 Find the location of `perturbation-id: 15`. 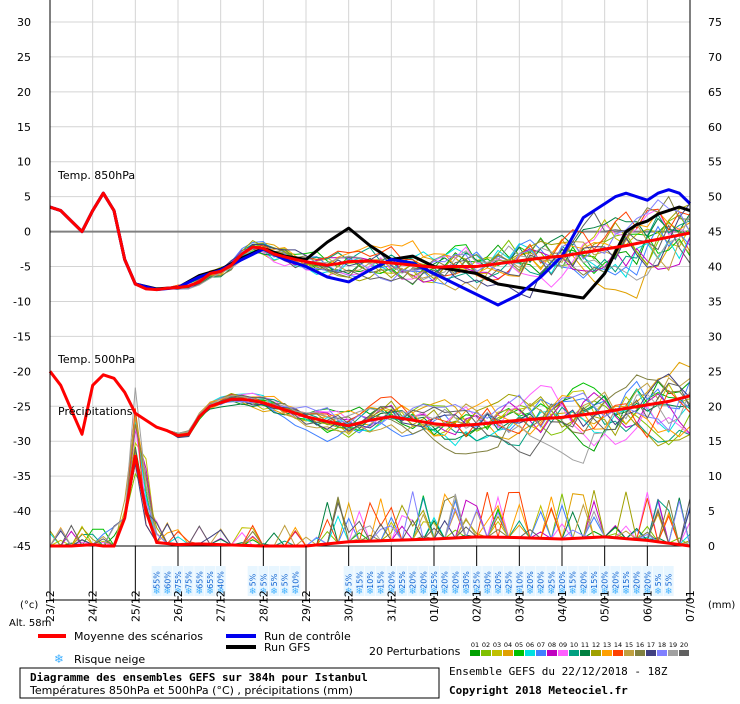

perturbation-id: 15 is located at coordinates (629, 645).